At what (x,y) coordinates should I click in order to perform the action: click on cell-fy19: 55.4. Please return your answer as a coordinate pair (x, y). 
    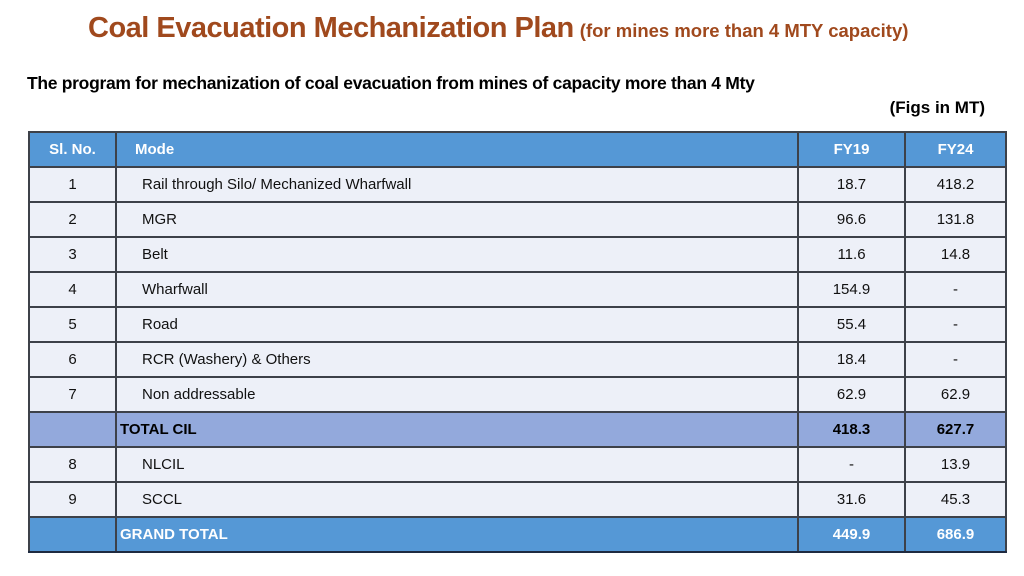
    Looking at the image, I should click on (851, 324).